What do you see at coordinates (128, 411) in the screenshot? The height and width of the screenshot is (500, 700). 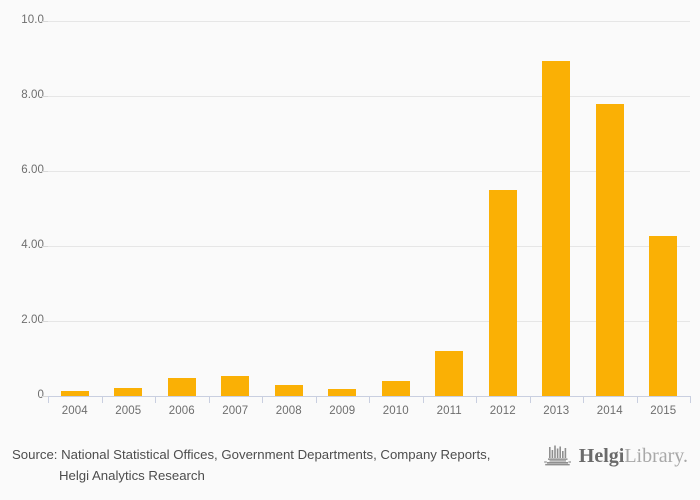 I see `x-axis-tick-label: 2005` at bounding box center [128, 411].